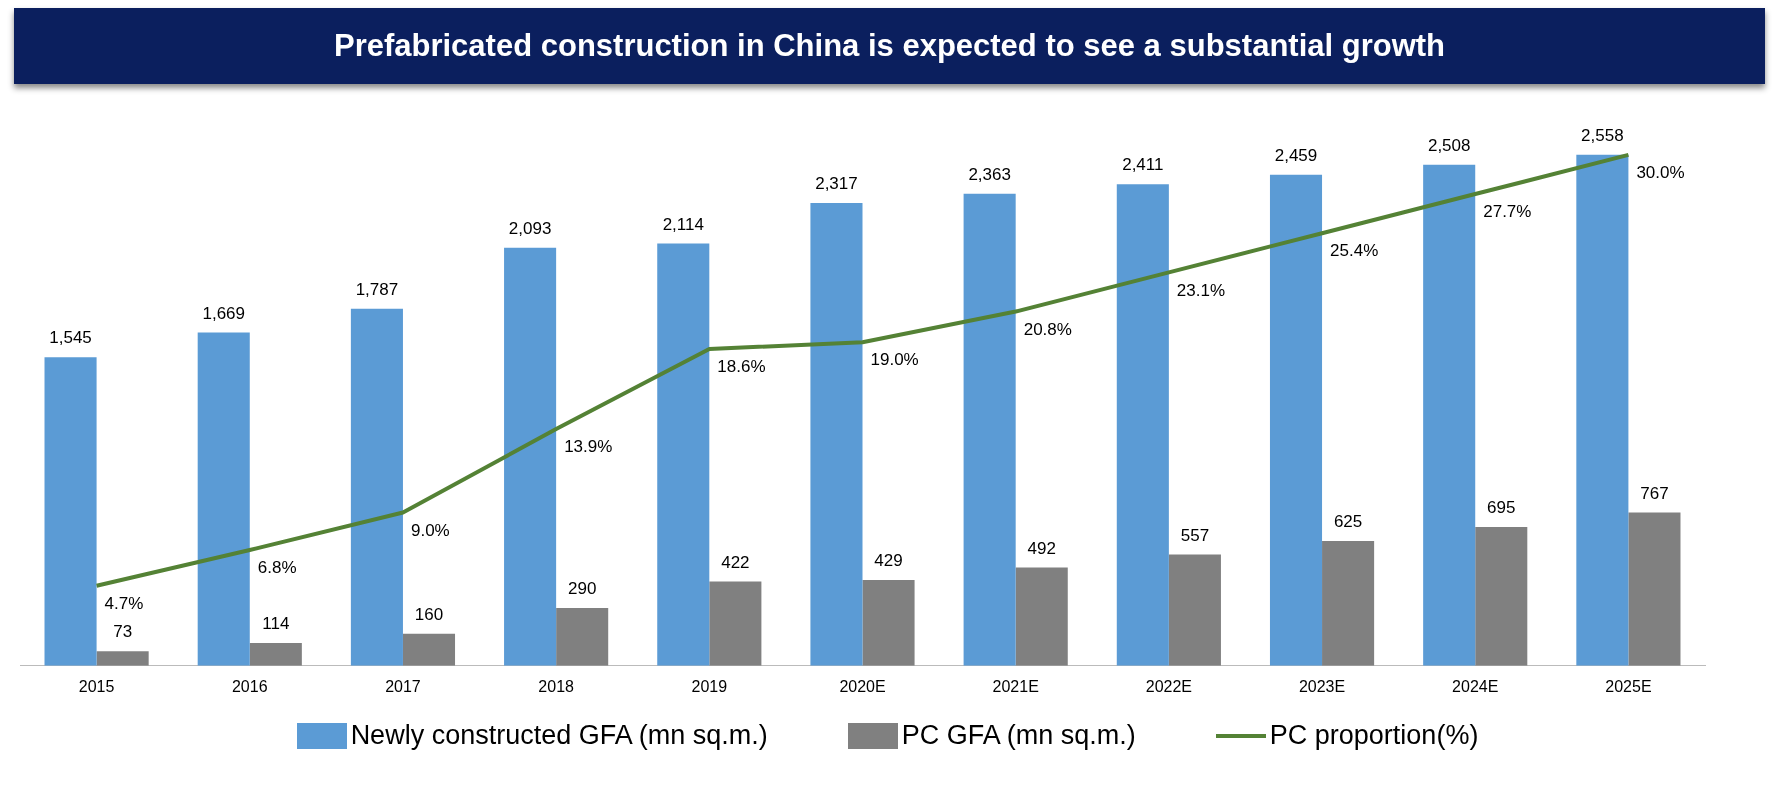 This screenshot has height=785, width=1775. What do you see at coordinates (1201, 290) in the screenshot?
I see `data-label: 23.1%` at bounding box center [1201, 290].